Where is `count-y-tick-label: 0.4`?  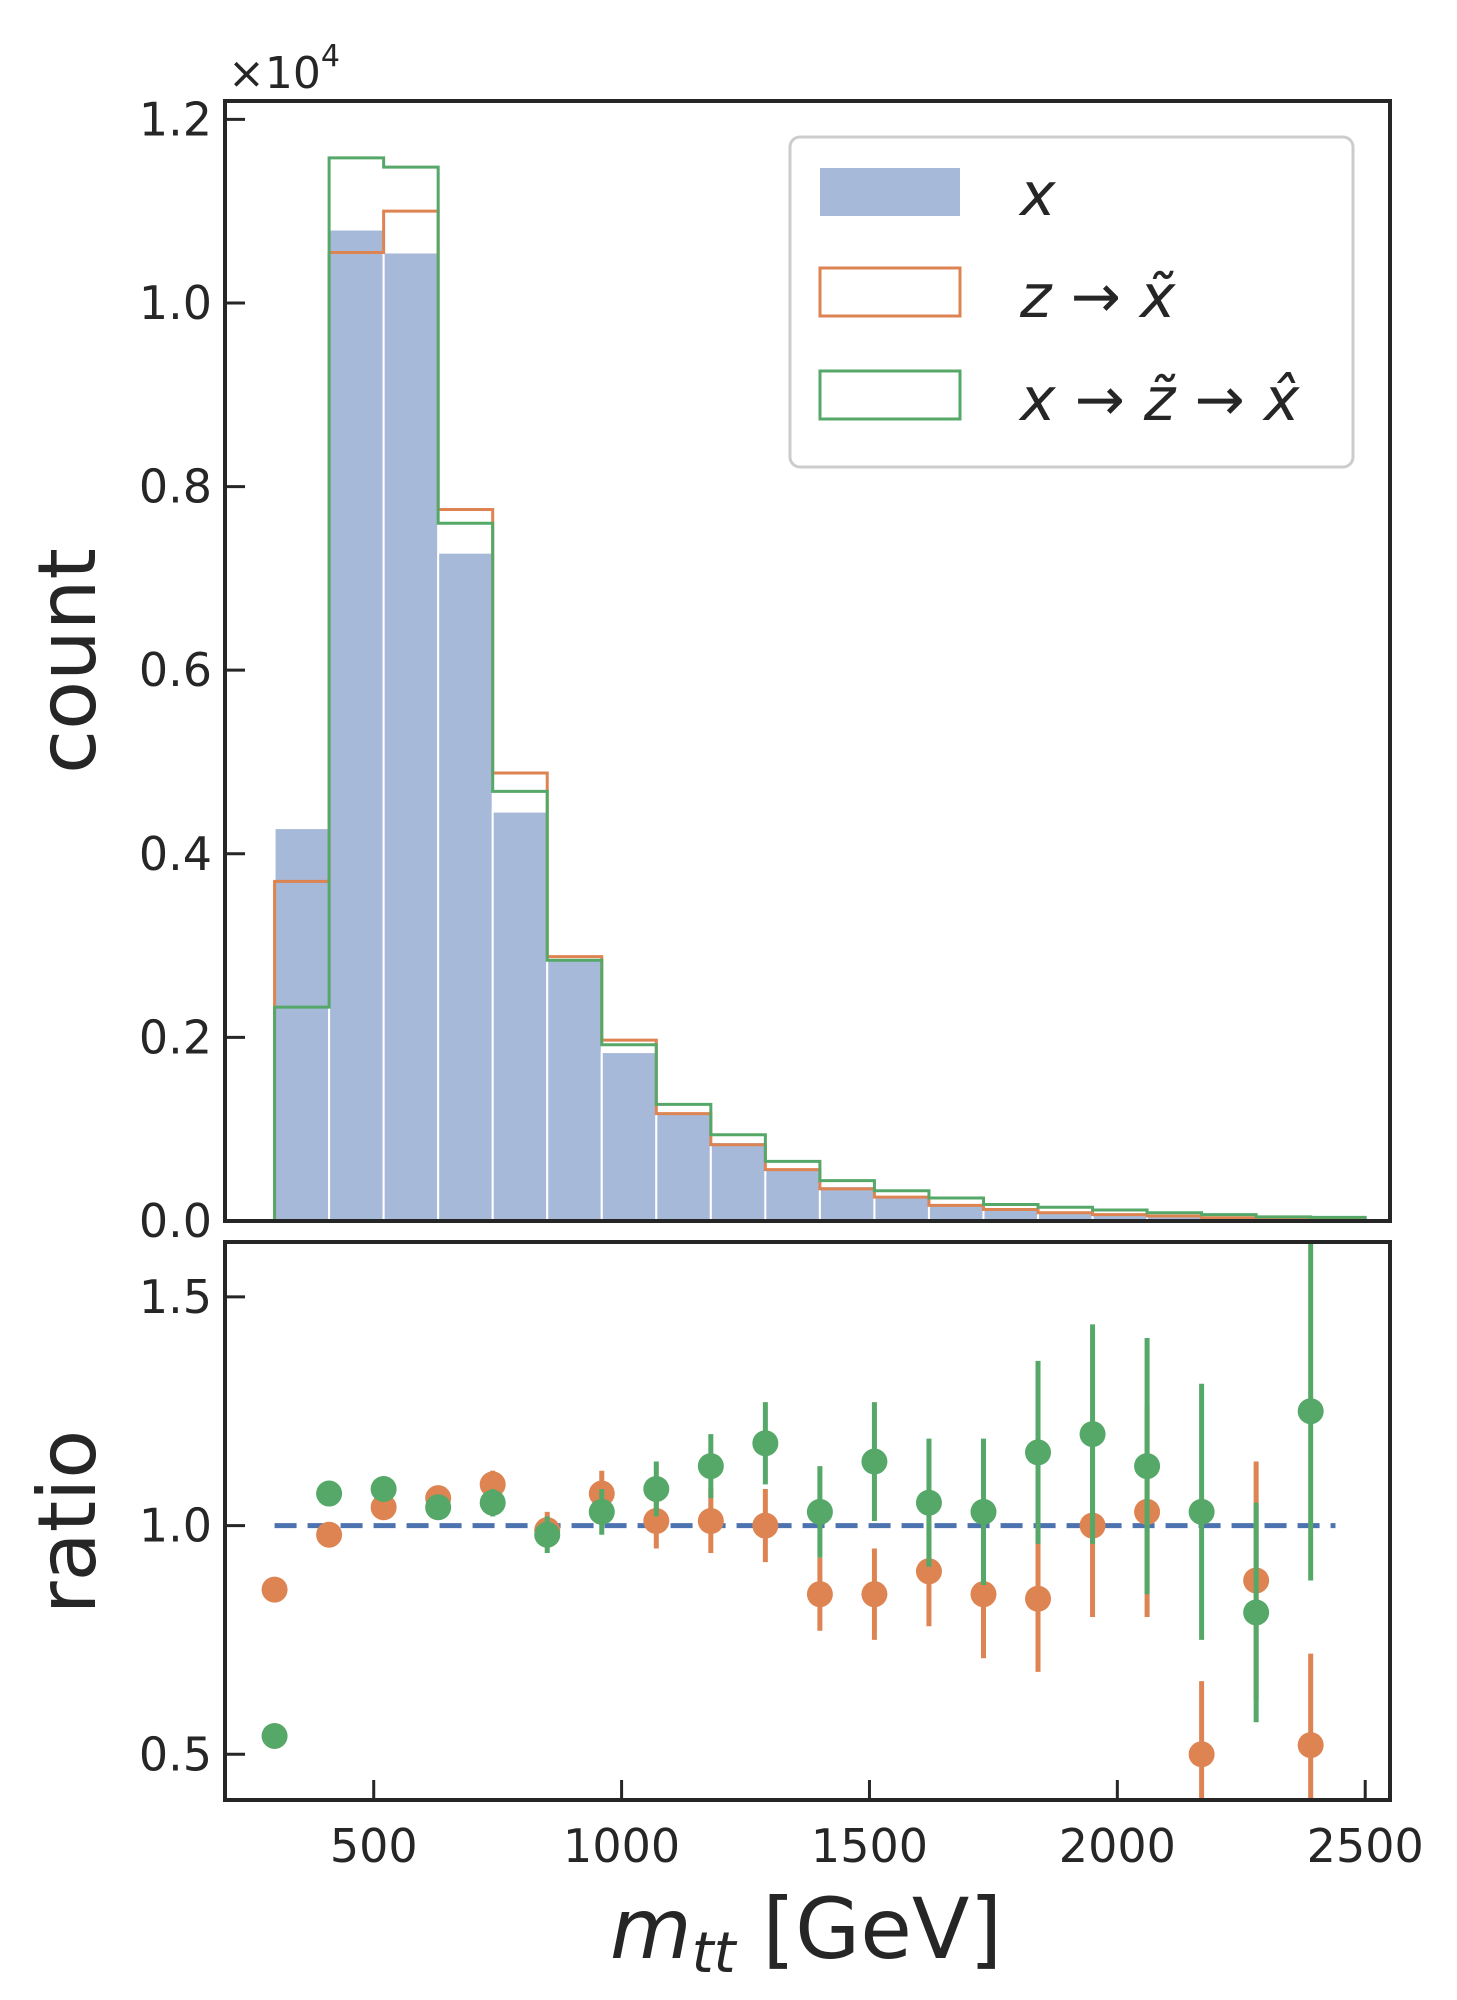
count-y-tick-label: 0.4 is located at coordinates (175, 854).